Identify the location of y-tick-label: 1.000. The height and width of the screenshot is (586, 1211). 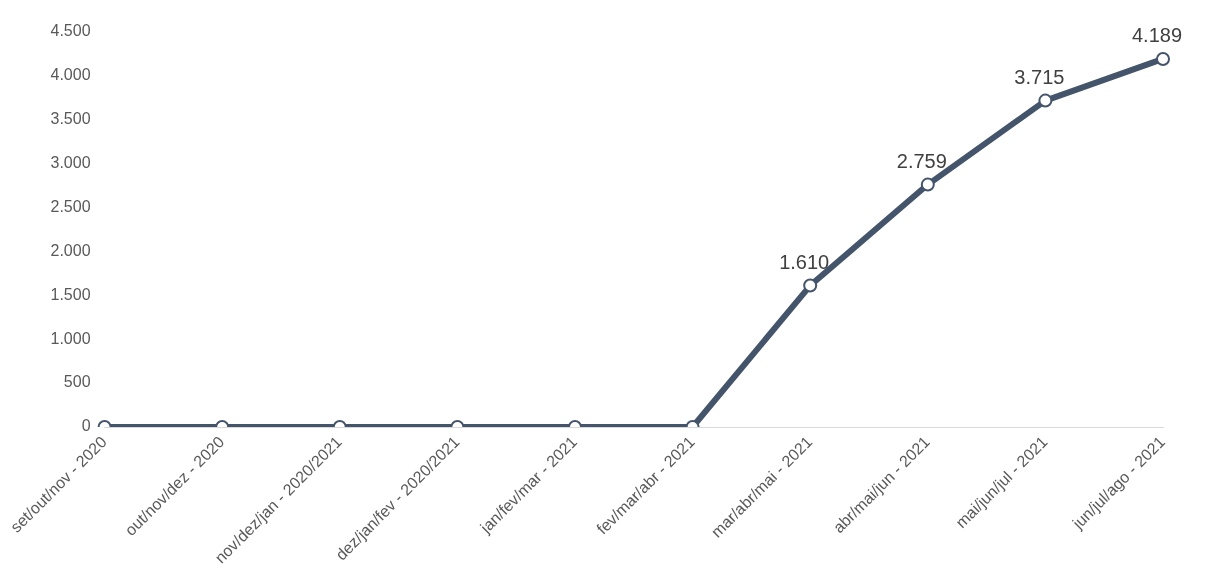
(70, 338).